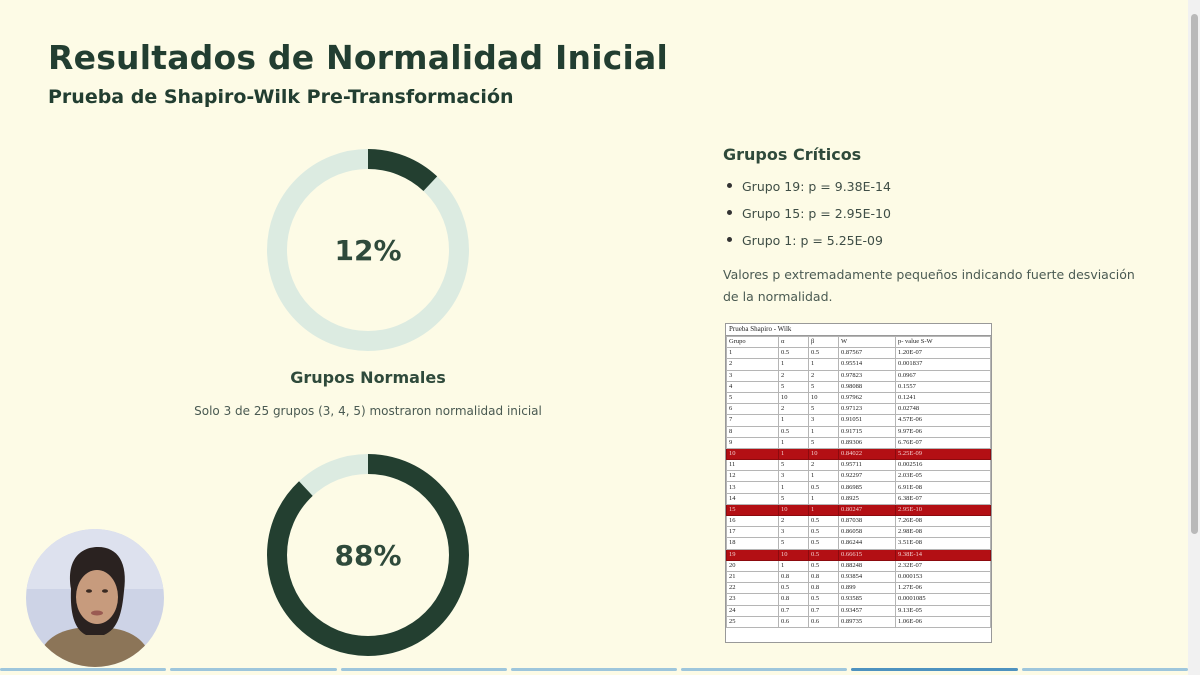  What do you see at coordinates (1194, 274) in the screenshot?
I see `scrollbar-thumb` at bounding box center [1194, 274].